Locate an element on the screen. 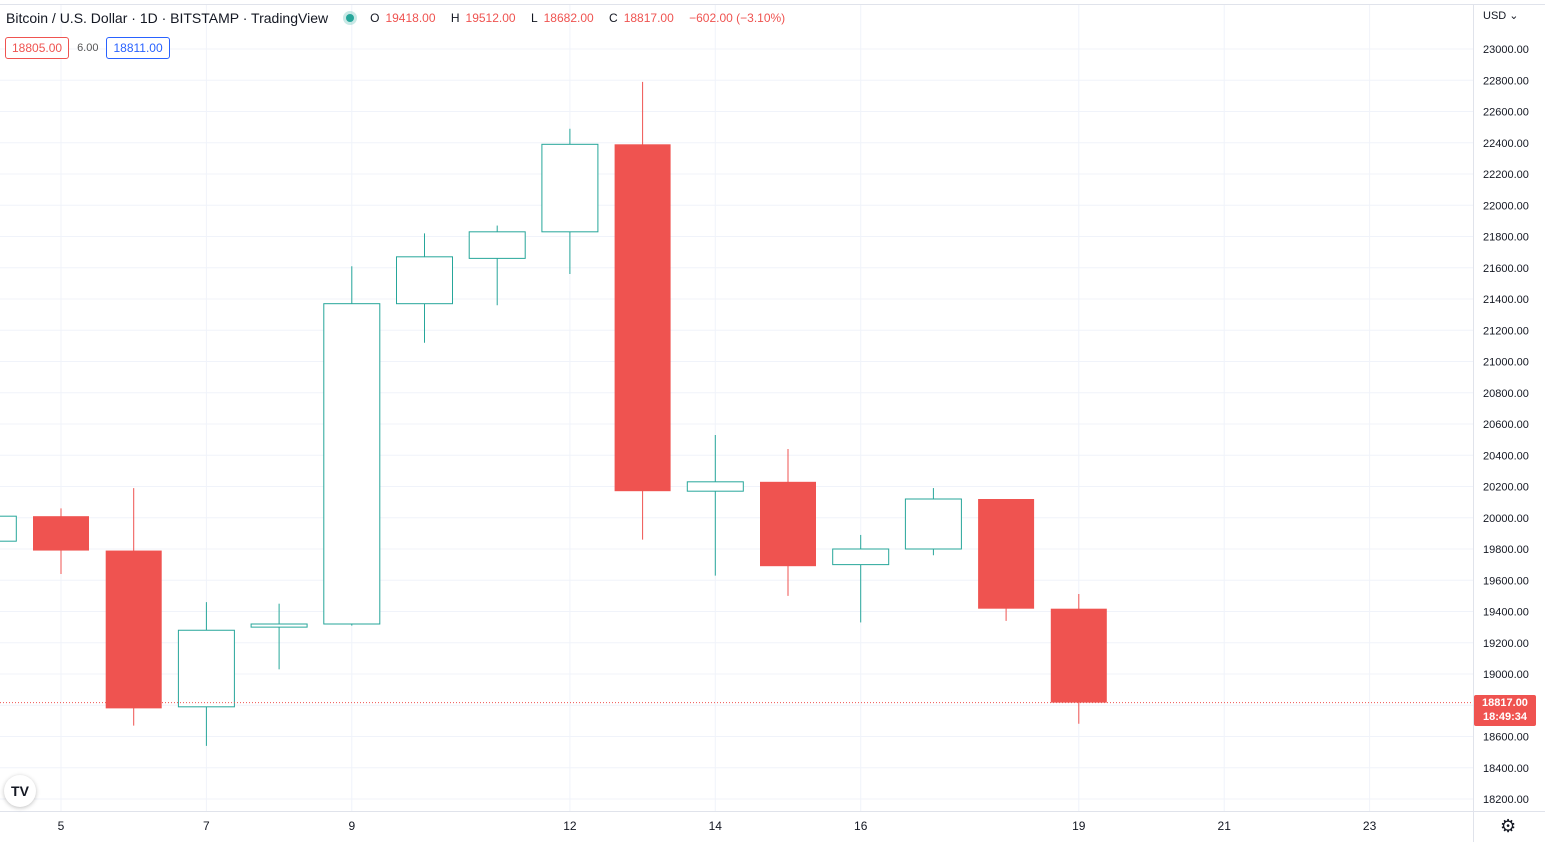  bar-countdown: 18:49:34 is located at coordinates (1505, 717).